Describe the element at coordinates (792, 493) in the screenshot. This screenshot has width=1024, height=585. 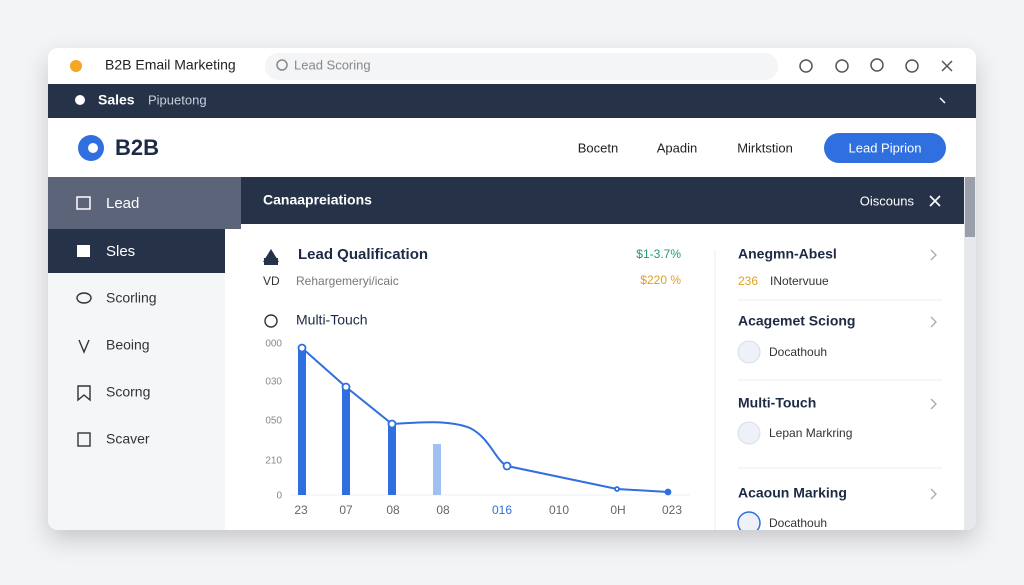
I see `item-title: Acaoun Marking` at that location.